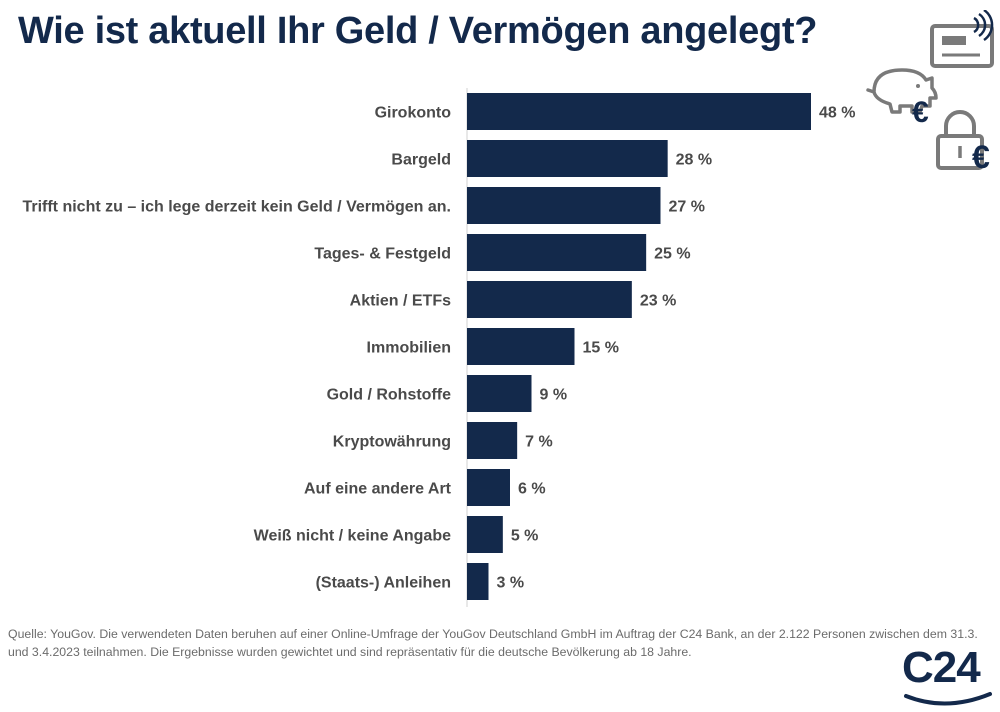  What do you see at coordinates (687, 207) in the screenshot?
I see `value-label: 27 %` at bounding box center [687, 207].